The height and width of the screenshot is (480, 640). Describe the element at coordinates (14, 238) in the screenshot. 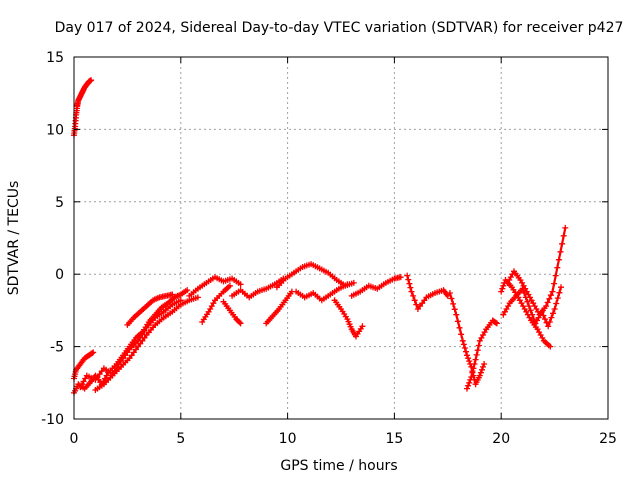

I see `y-axis-label: SDTVAR / TECUs` at that location.